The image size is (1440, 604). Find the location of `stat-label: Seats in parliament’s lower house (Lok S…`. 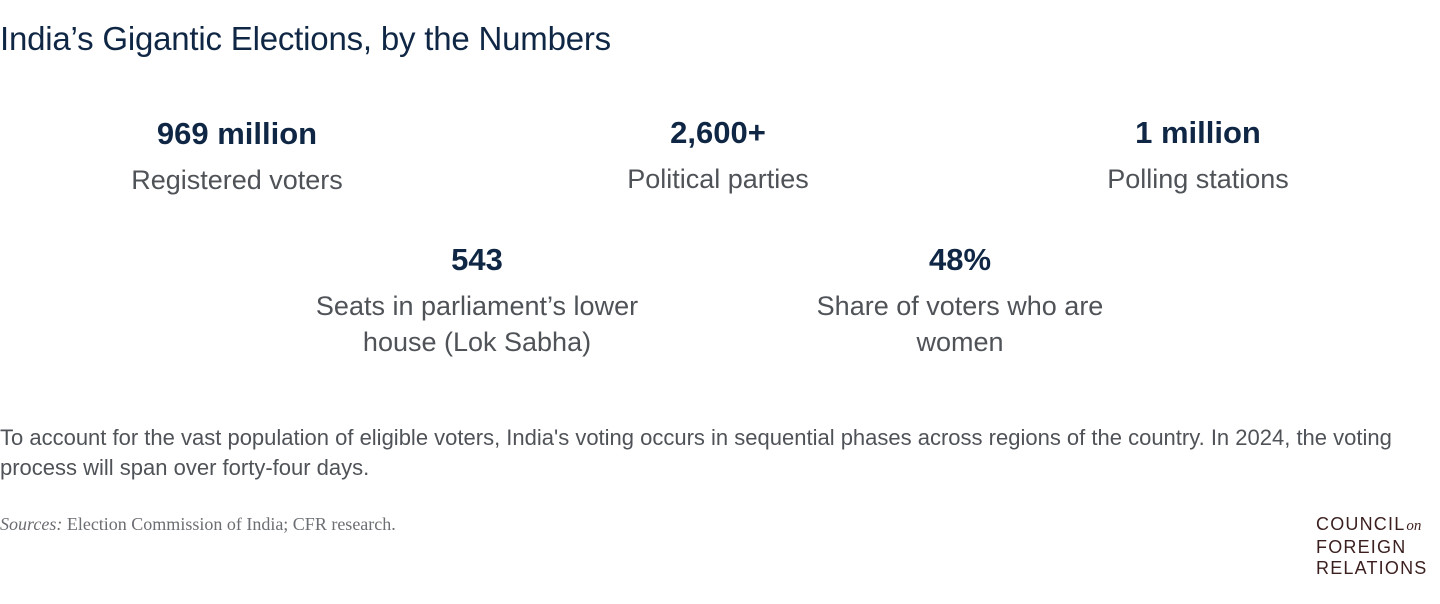

stat-label: Seats in parliament’s lower house (Lok S… is located at coordinates (477, 324).